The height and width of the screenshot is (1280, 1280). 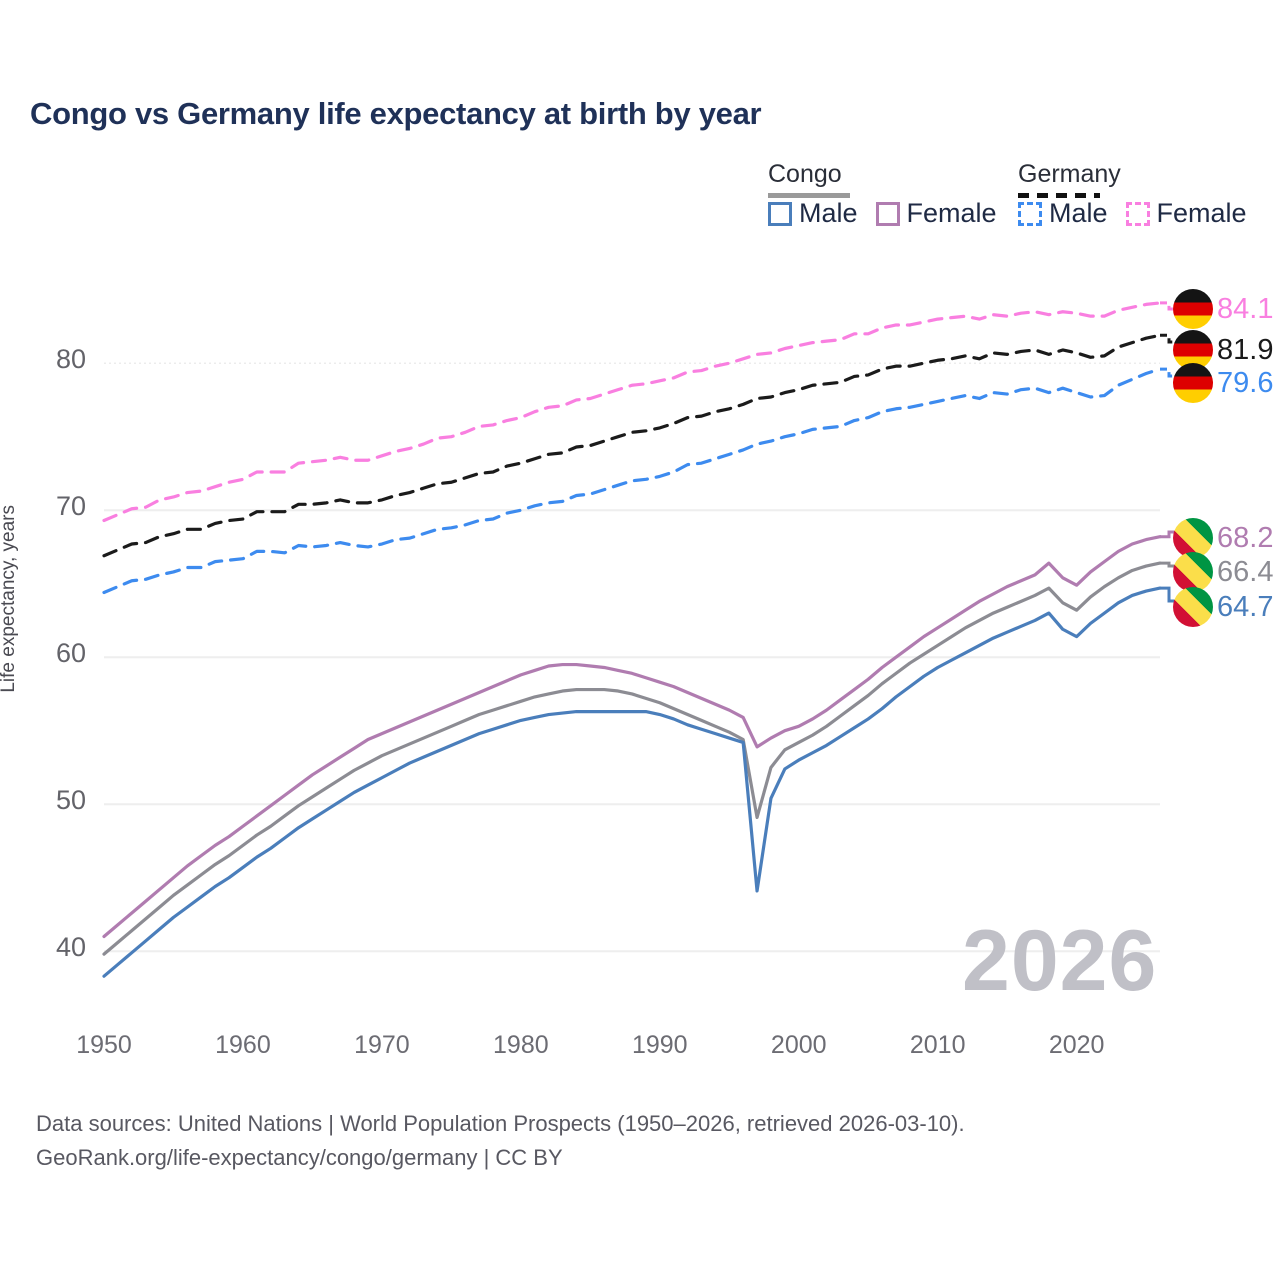 What do you see at coordinates (243, 1045) in the screenshot?
I see `x-axis-tick-1960: 1960` at bounding box center [243, 1045].